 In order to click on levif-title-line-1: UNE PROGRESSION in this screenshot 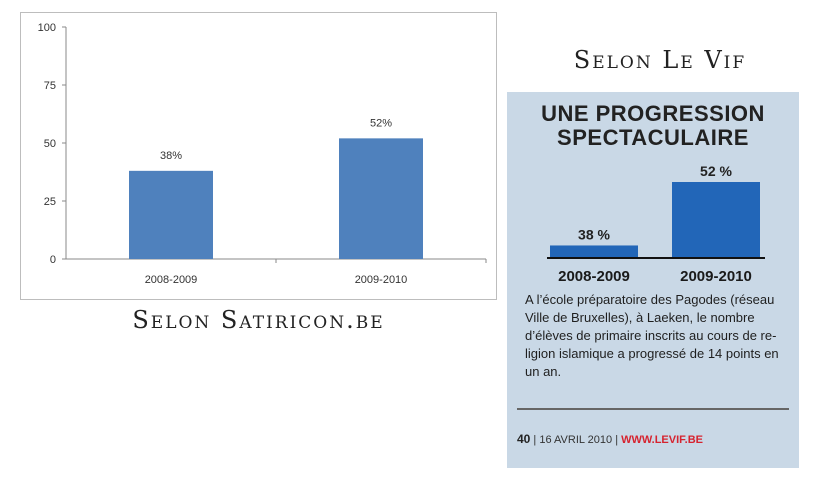, I will do `click(653, 113)`.